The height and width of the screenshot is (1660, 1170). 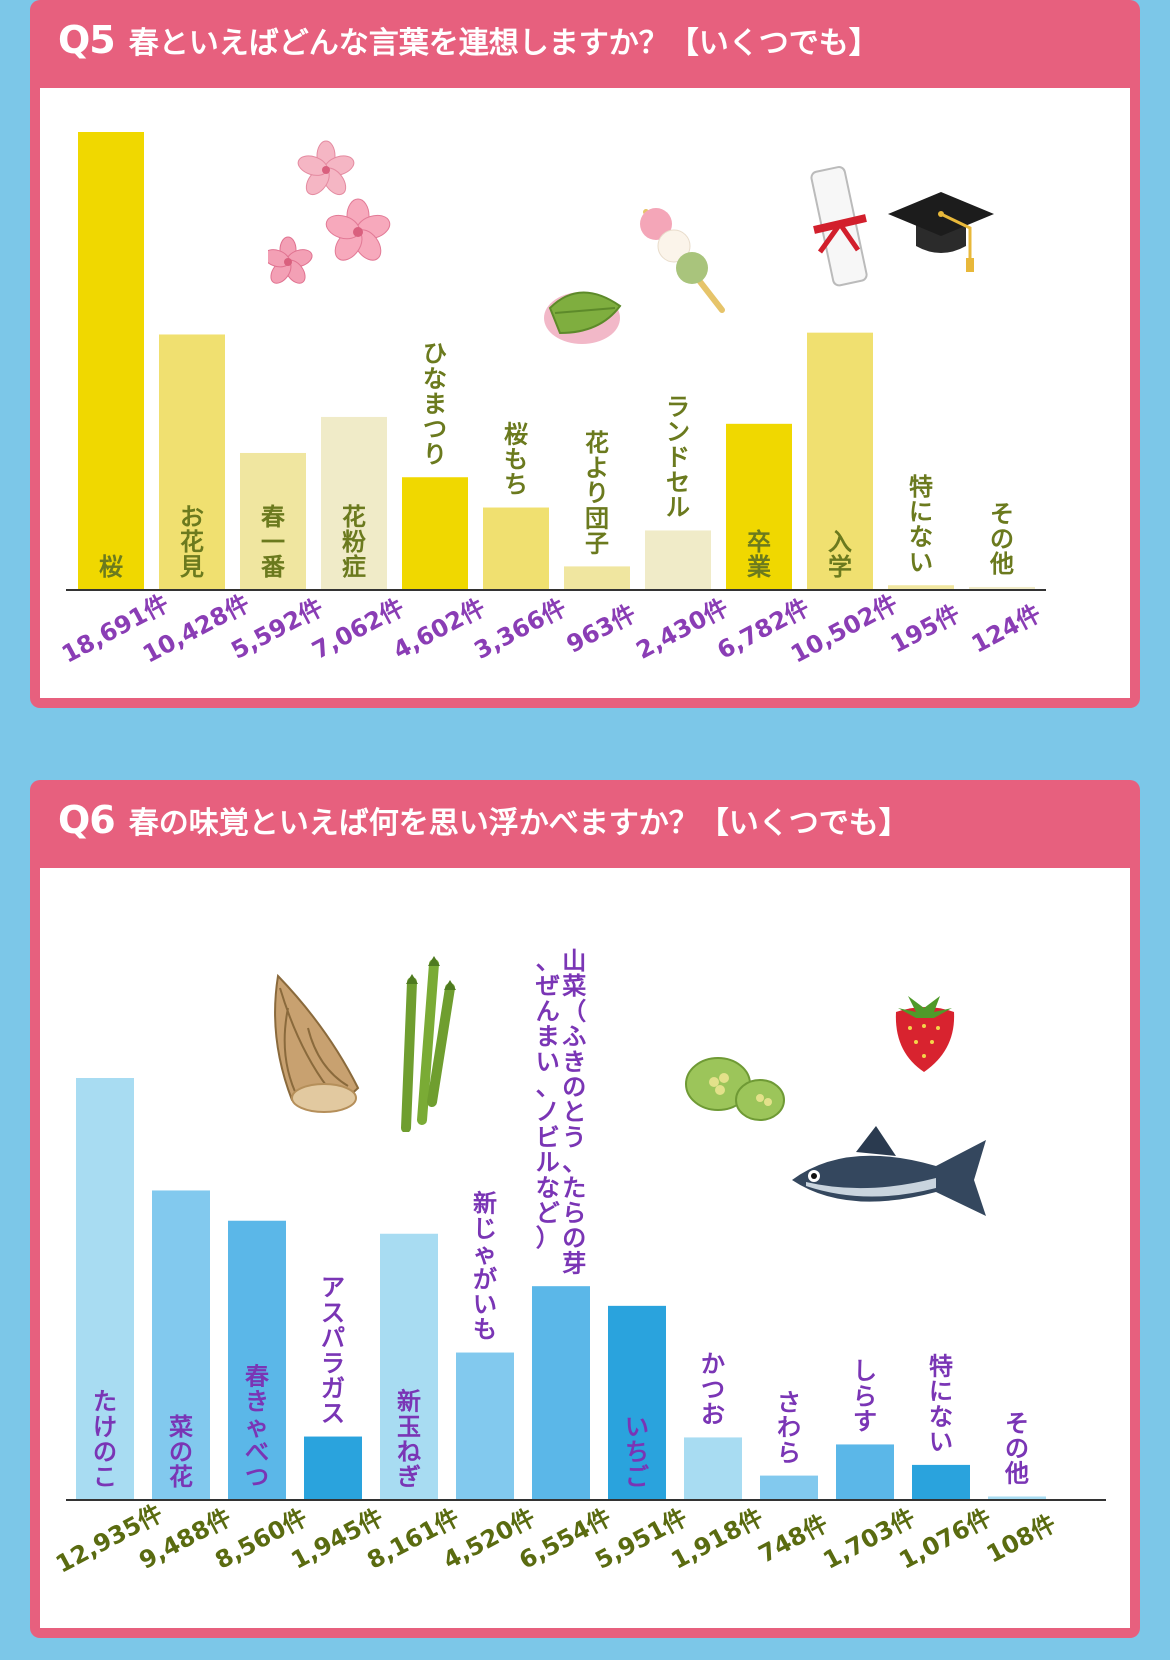 I want to click on q5-category-label: 桜もち, so click(x=516, y=459).